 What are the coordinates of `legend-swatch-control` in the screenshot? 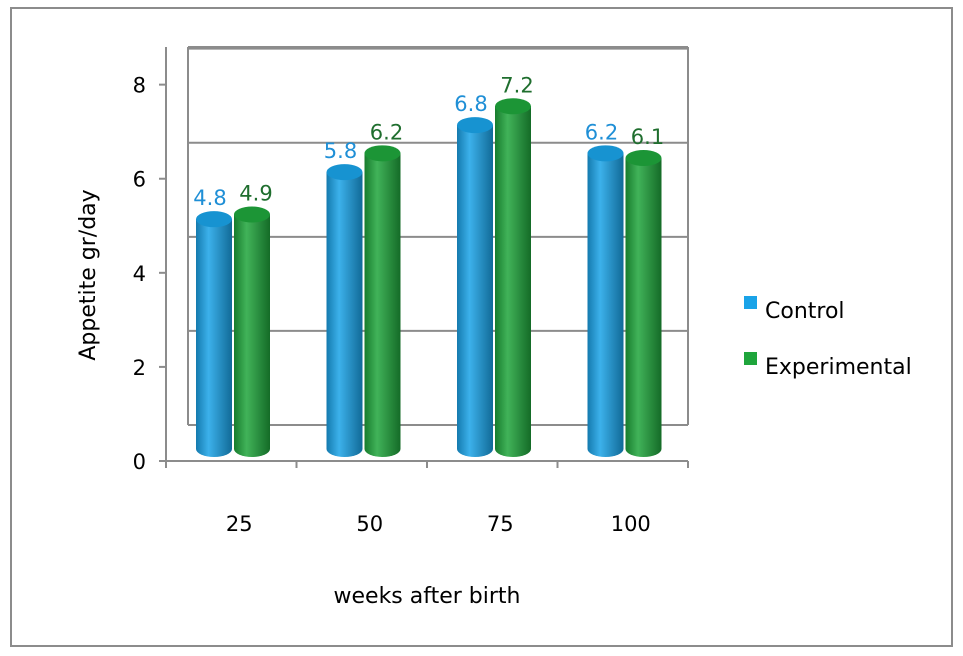 It's located at (750, 302).